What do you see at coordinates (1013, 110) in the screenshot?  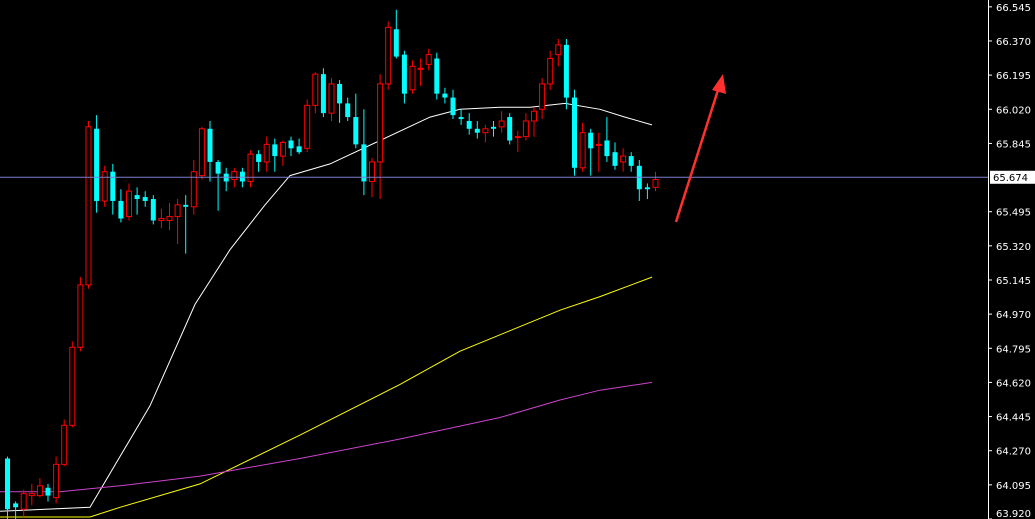 I see `price-tick-label: 66.020` at bounding box center [1013, 110].